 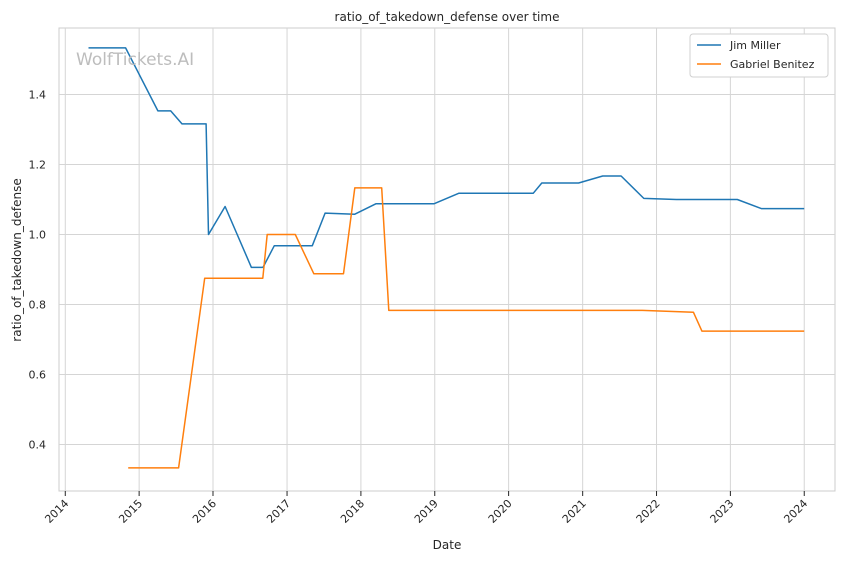 What do you see at coordinates (135, 60) in the screenshot?
I see `watermark: WolfTickets.AI` at bounding box center [135, 60].